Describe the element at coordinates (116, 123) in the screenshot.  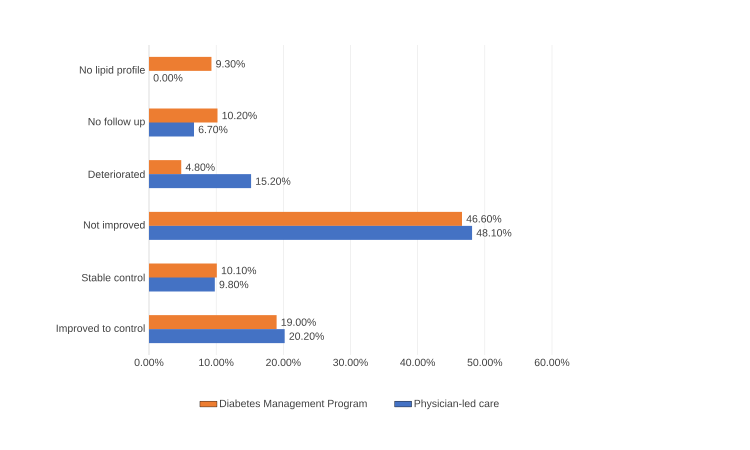
I see `y-tick-label: No follow up` at that location.